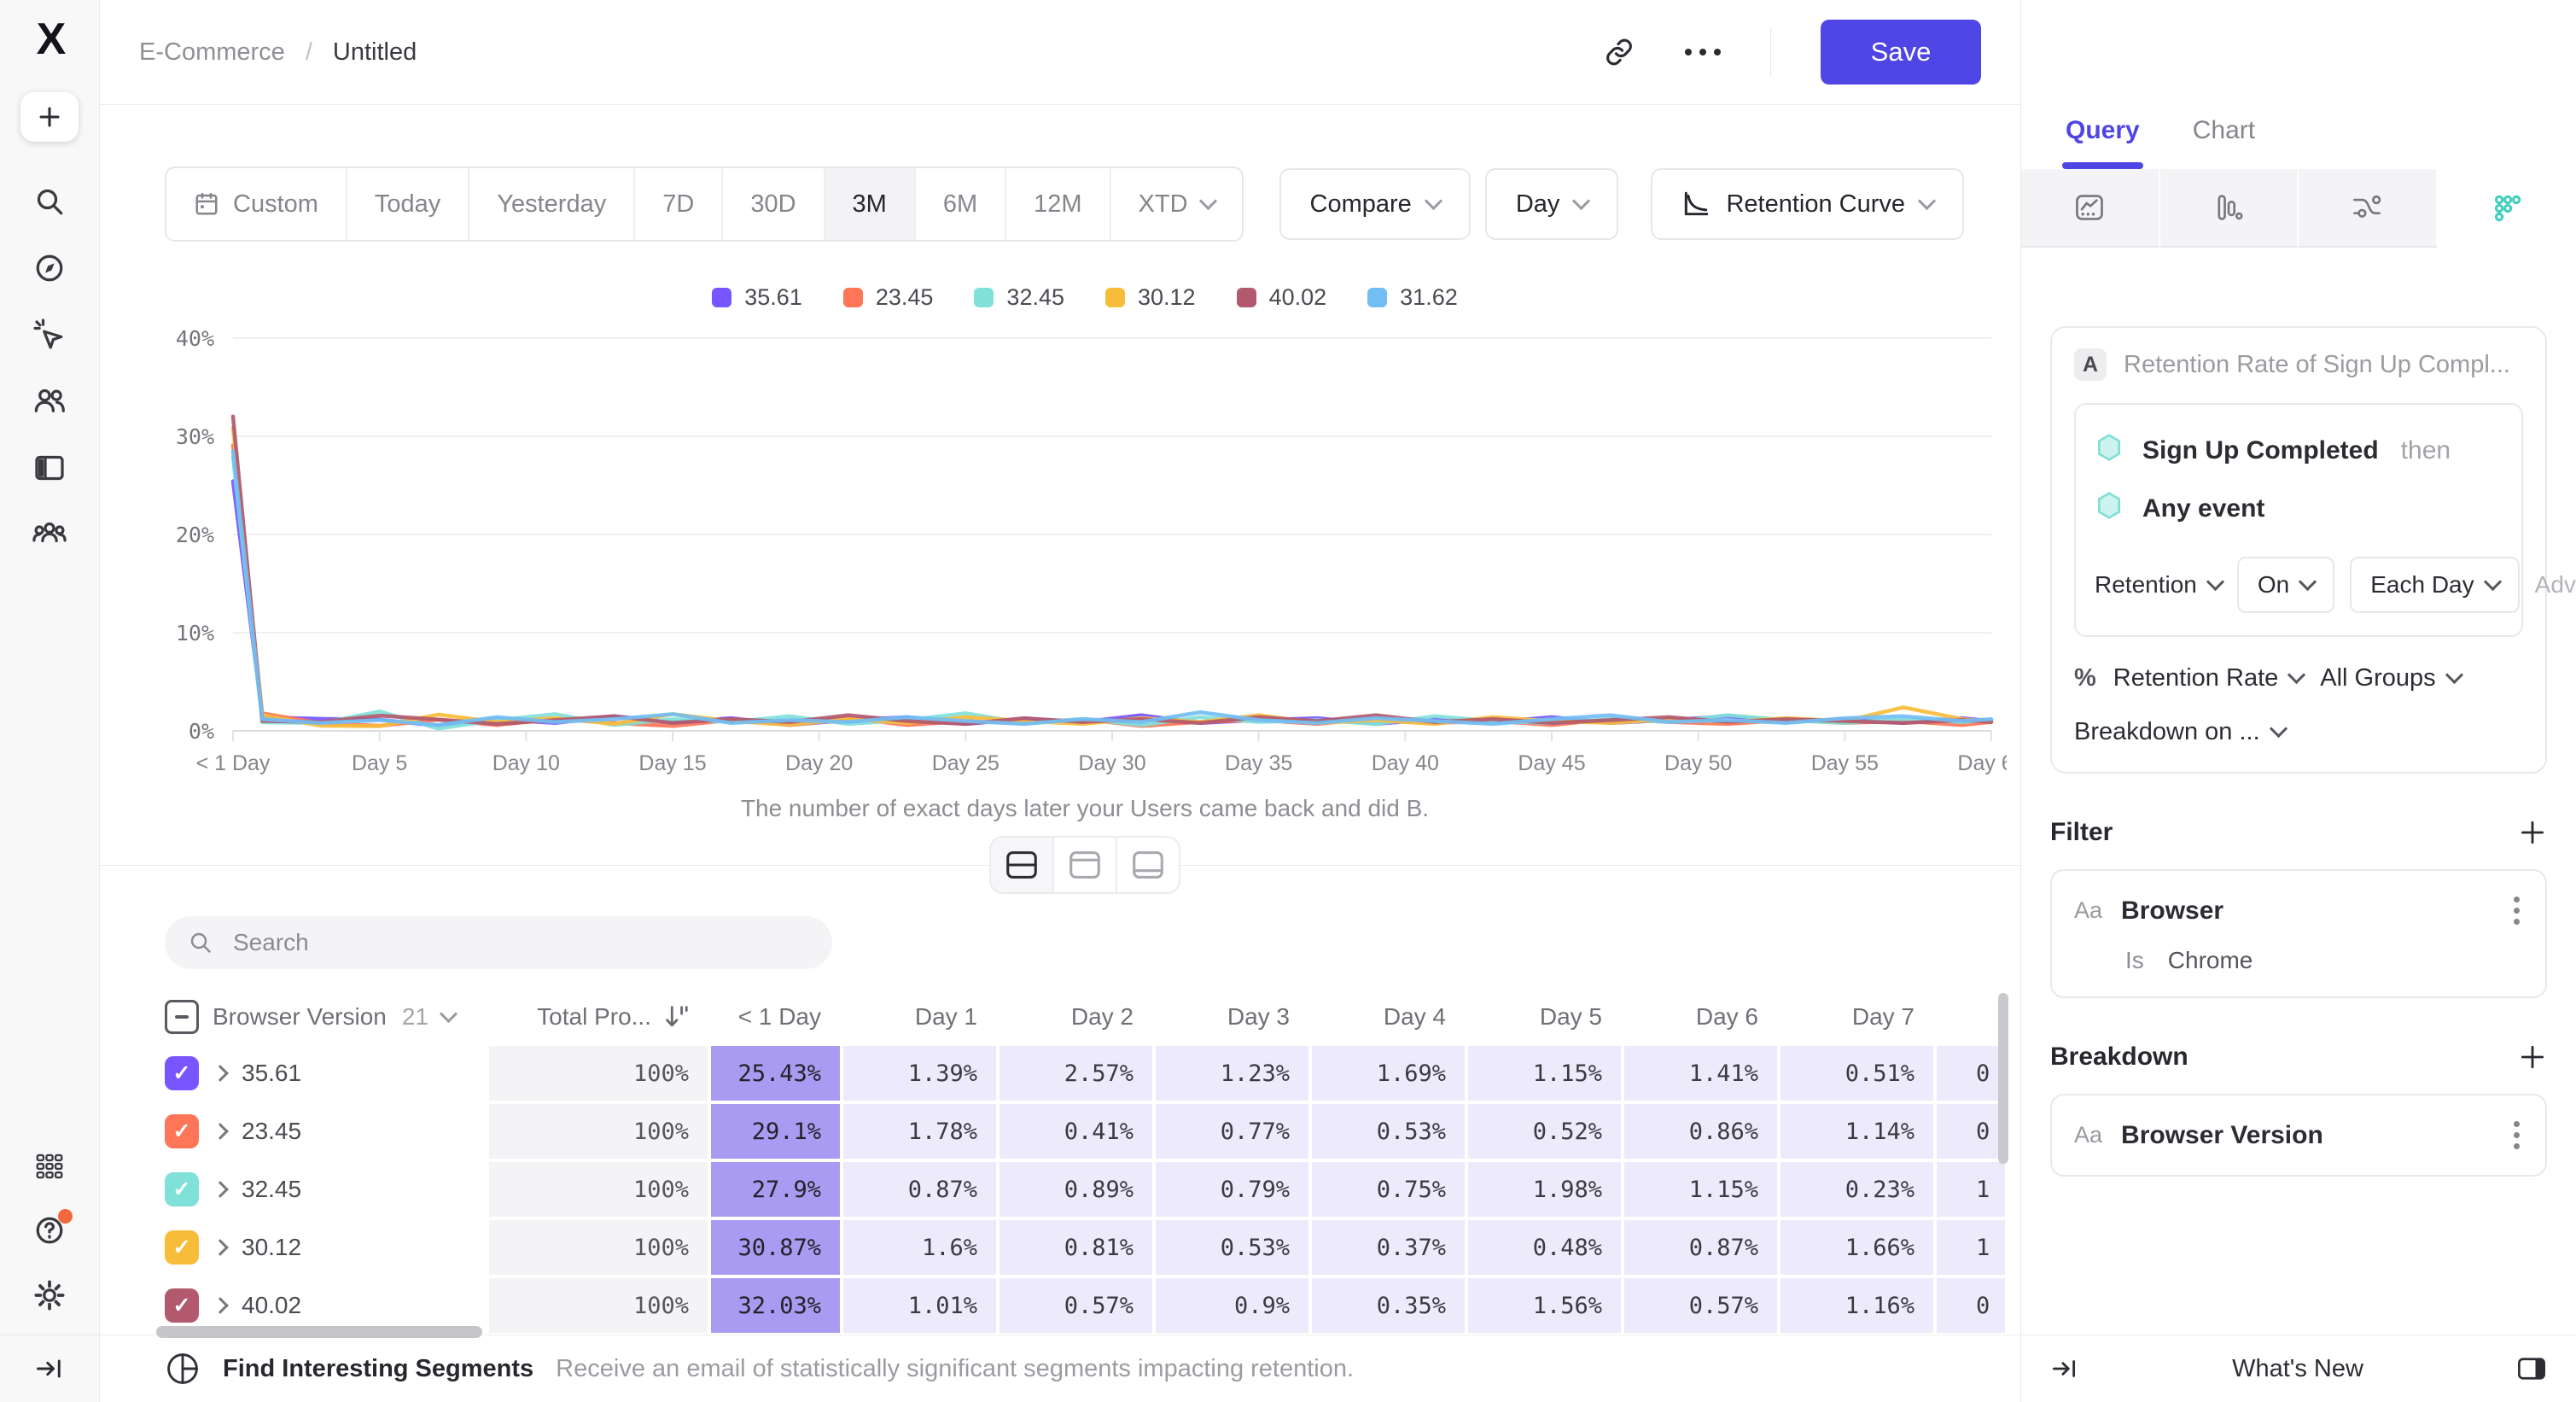 The height and width of the screenshot is (1402, 2576). What do you see at coordinates (49, 202) in the screenshot?
I see `search-icon` at bounding box center [49, 202].